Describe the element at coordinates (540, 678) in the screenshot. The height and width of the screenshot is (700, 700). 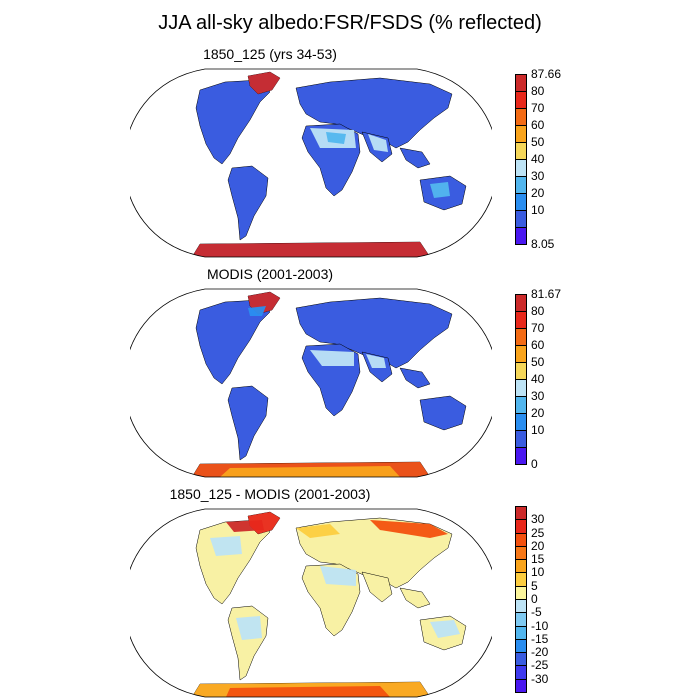
I see `colorbar-label: -30` at that location.